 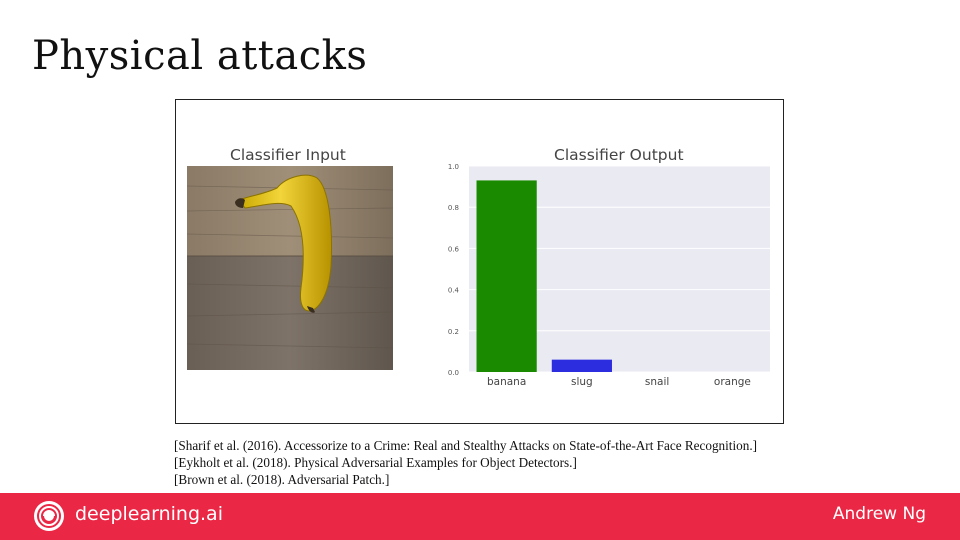 I want to click on classifier-output-chart: 0.0 0.2 0.4 0.6 0.8 1.0 banana slug snail orange, so click(x=609, y=275).